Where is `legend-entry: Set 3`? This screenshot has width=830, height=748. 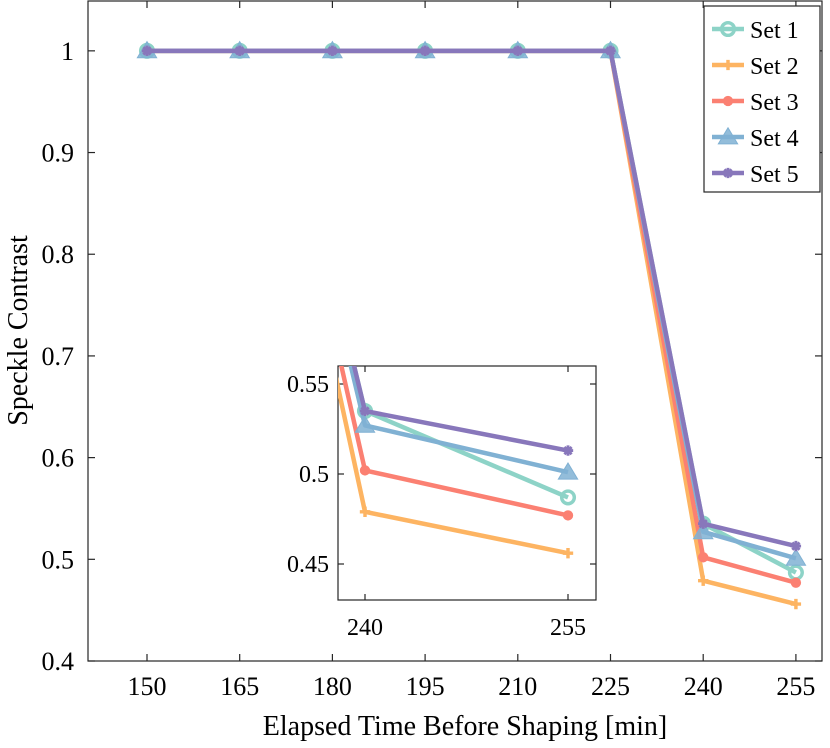
legend-entry: Set 3 is located at coordinates (755, 103).